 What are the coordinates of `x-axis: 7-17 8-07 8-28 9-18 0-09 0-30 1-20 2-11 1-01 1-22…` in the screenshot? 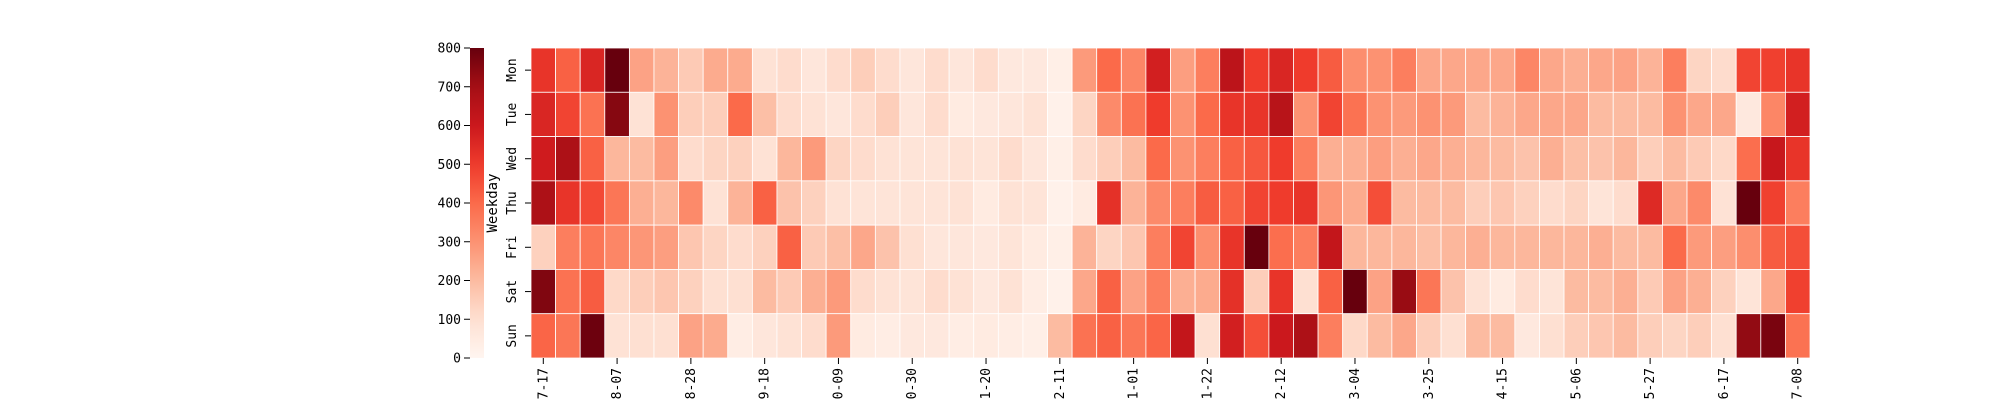 It's located at (1171, 378).